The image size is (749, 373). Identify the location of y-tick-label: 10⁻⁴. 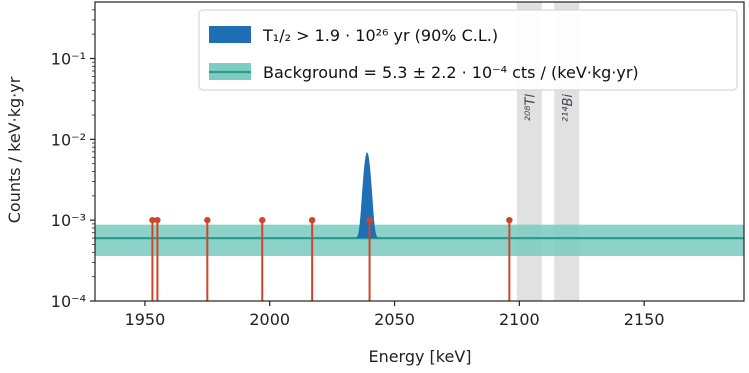
(68, 301).